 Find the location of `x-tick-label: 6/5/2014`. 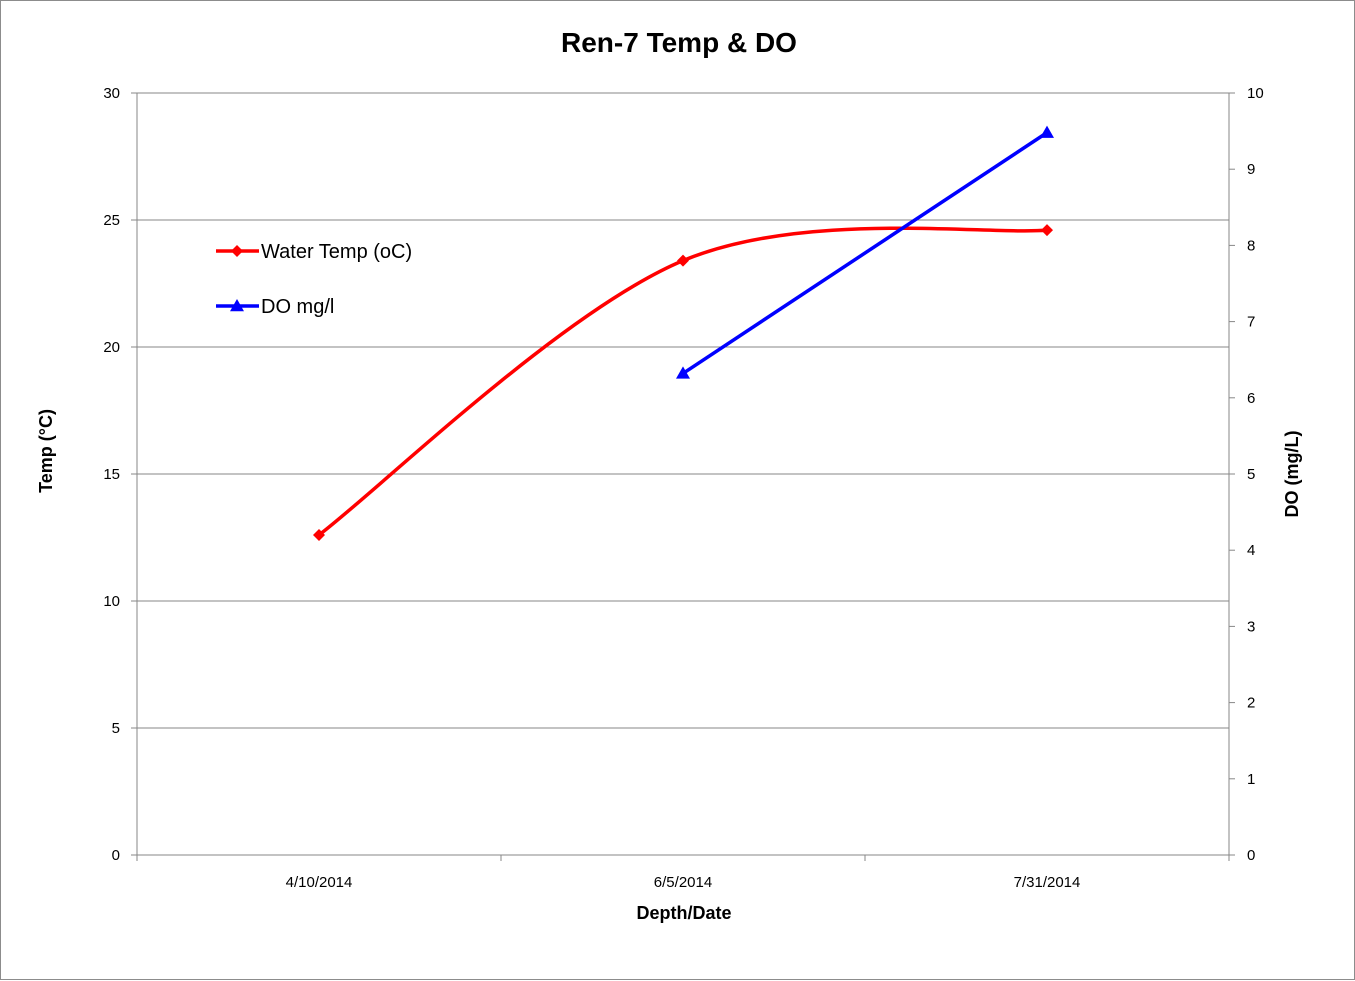

x-tick-label: 6/5/2014 is located at coordinates (683, 882).